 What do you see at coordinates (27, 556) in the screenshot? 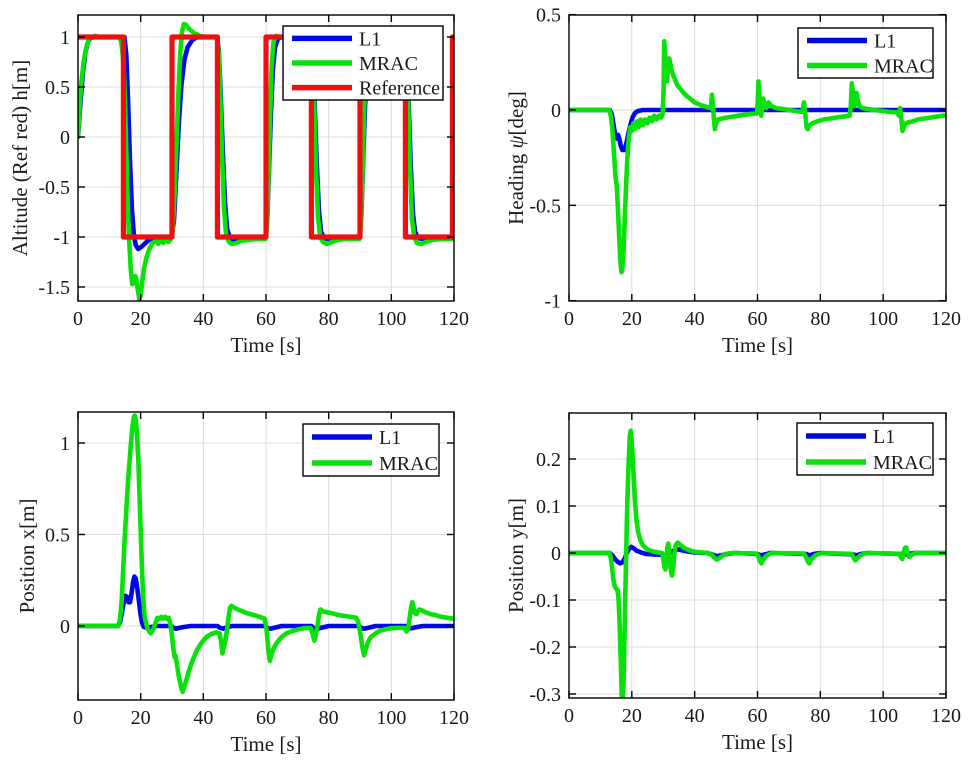
I see `y-axis-label: Position x[m]` at bounding box center [27, 556].